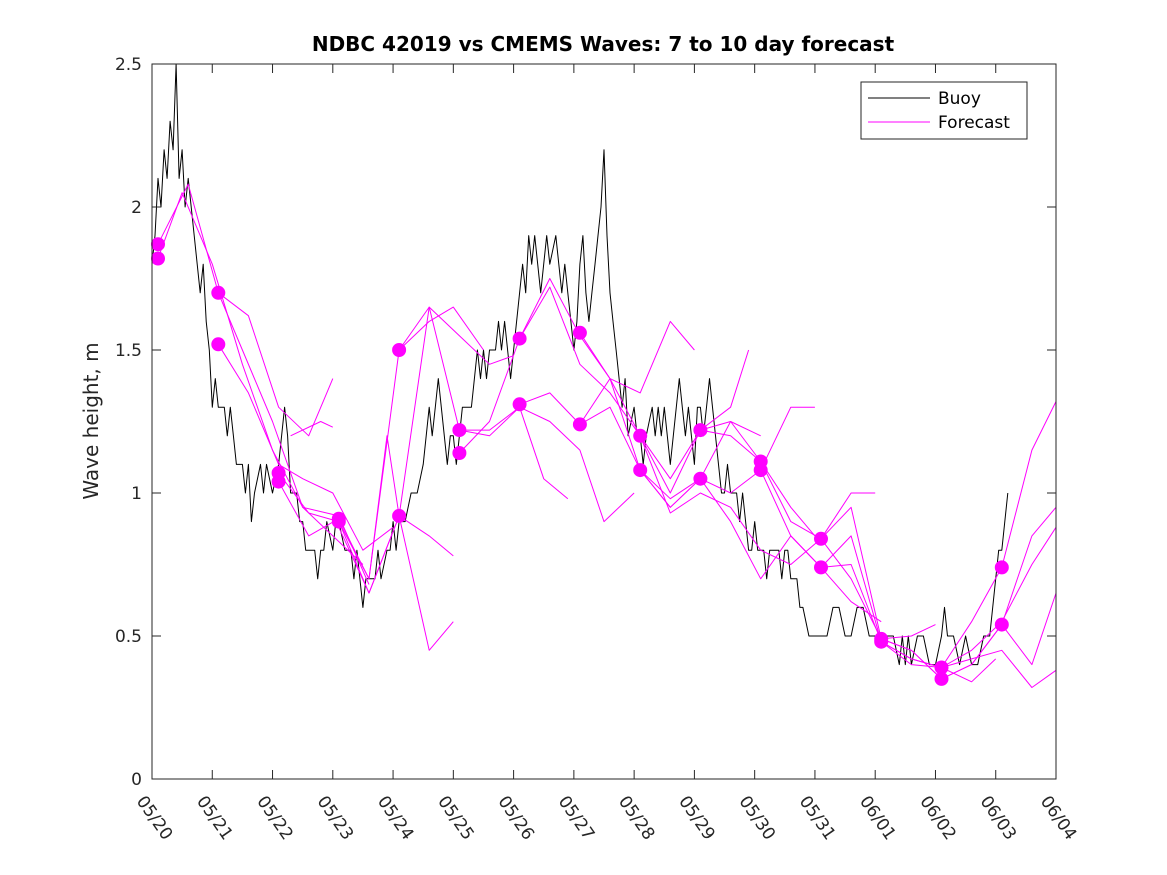 Image resolution: width=1167 pixels, height=875 pixels. I want to click on legend: Buoy Forecast, so click(944, 110).